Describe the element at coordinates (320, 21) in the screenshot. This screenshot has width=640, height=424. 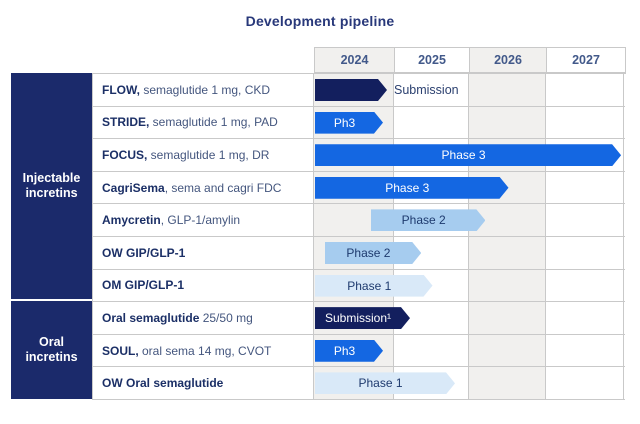
I see `chart-title: Development pipeline` at that location.